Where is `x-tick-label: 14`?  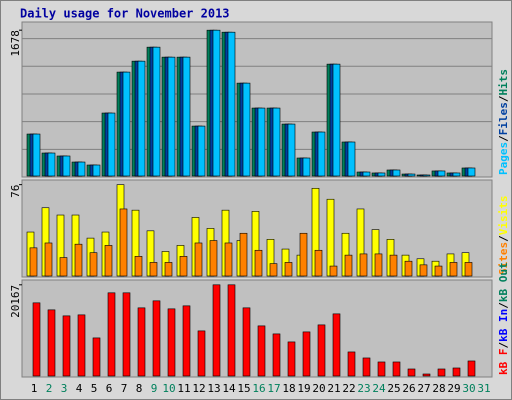
x-tick-label: 14 is located at coordinates (229, 388).